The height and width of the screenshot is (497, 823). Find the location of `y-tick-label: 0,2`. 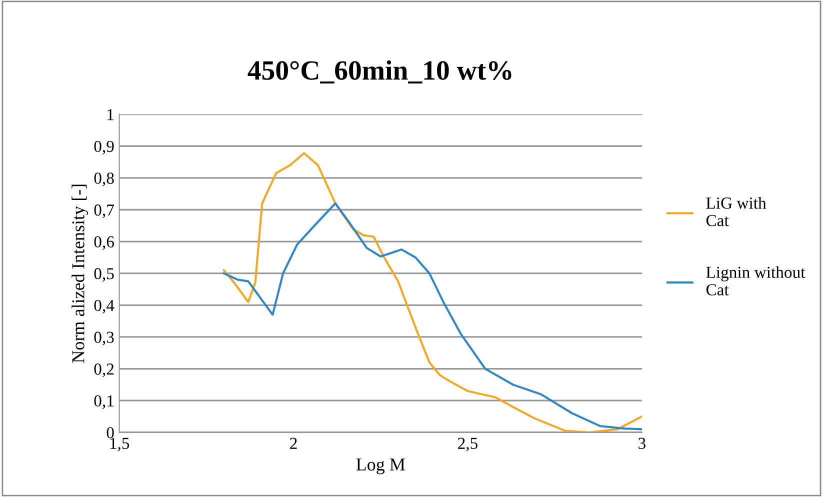

y-tick-label: 0,2 is located at coordinates (104, 370).